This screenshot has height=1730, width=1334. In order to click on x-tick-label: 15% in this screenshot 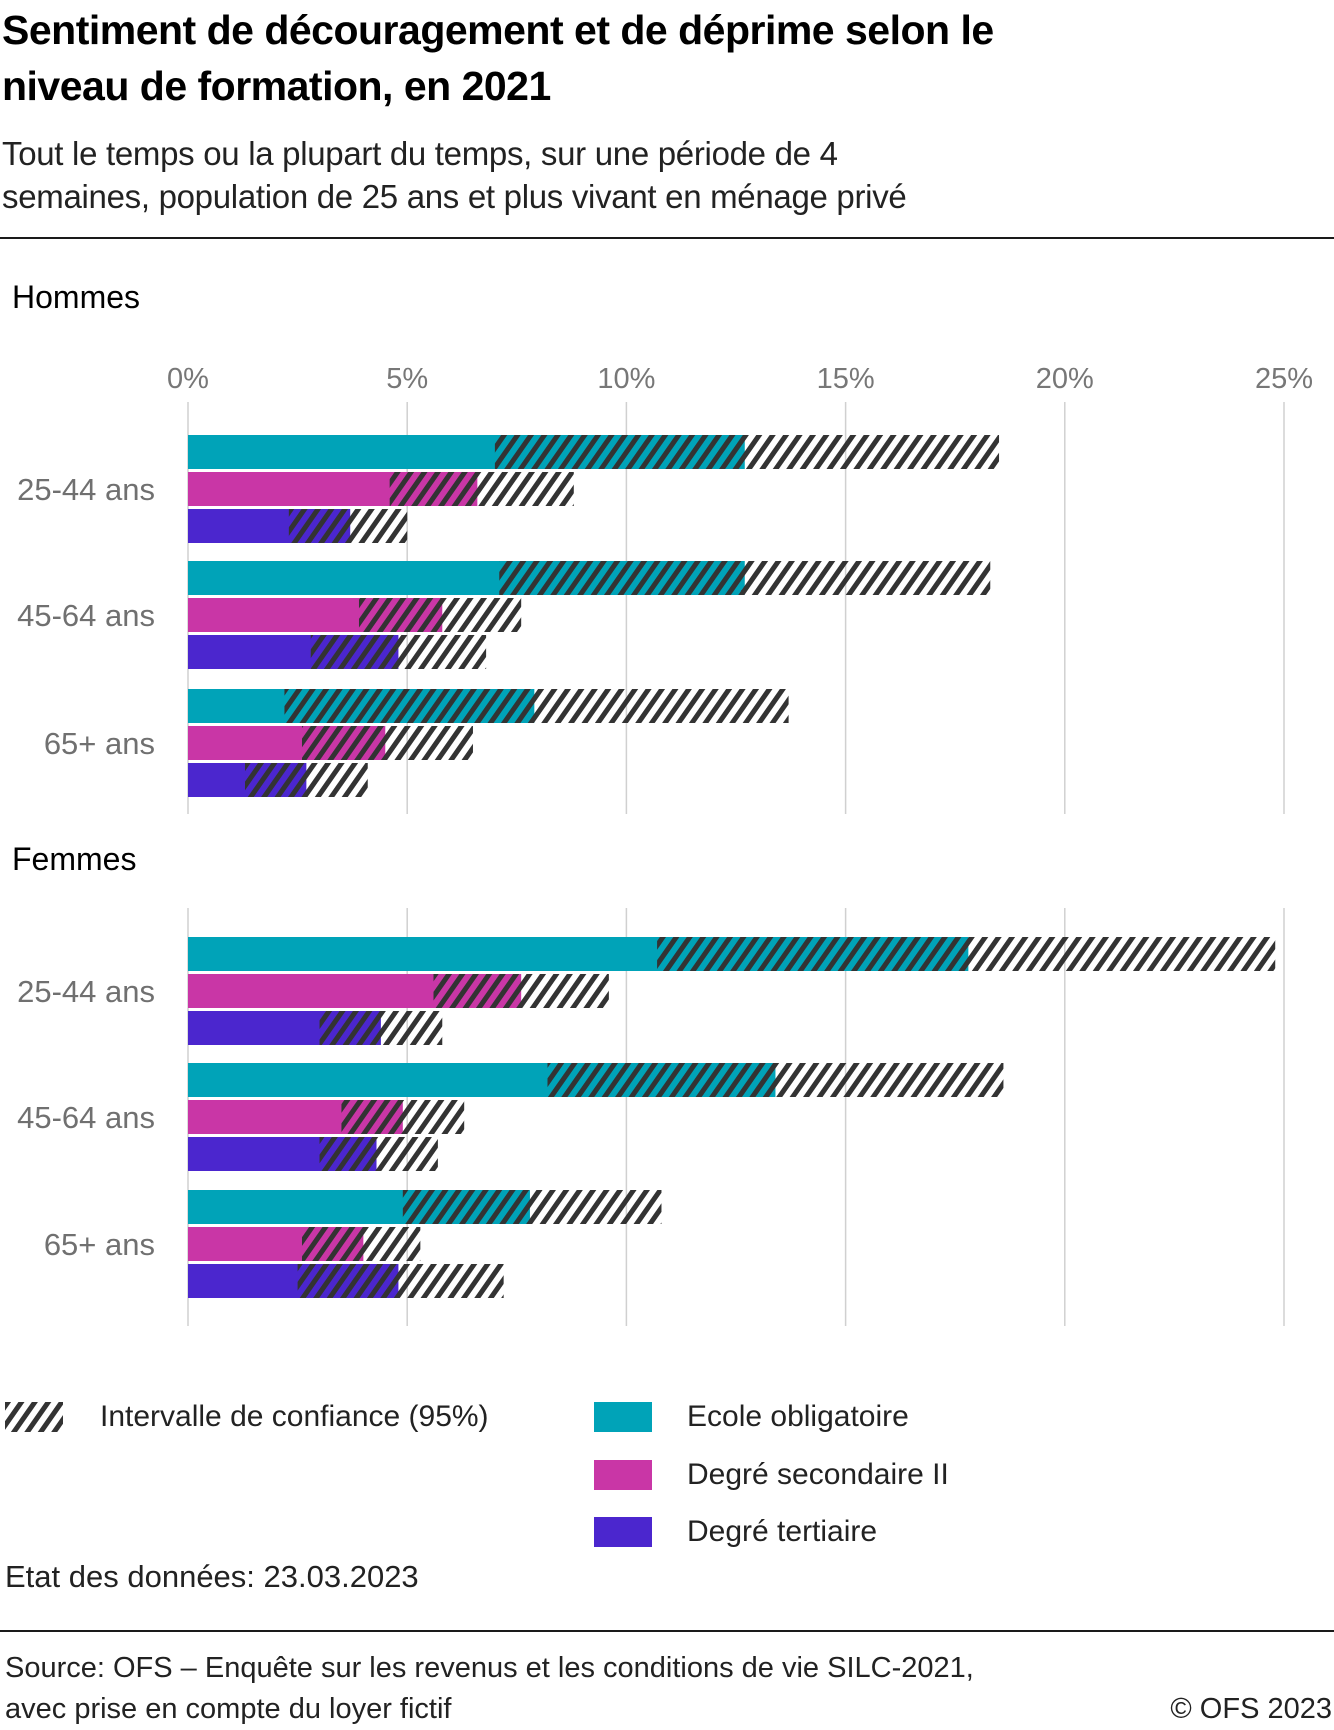, I will do `click(846, 379)`.